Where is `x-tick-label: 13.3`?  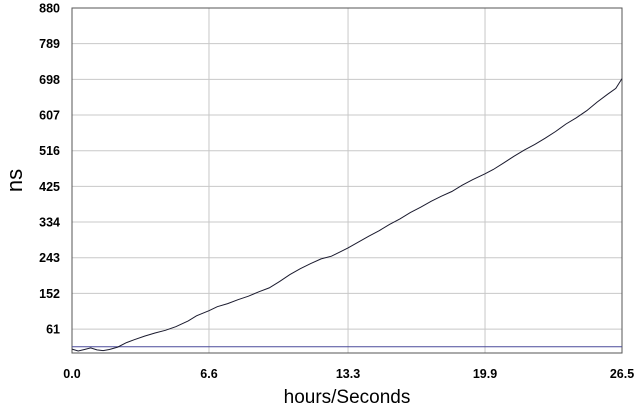 x-tick-label: 13.3 is located at coordinates (348, 374).